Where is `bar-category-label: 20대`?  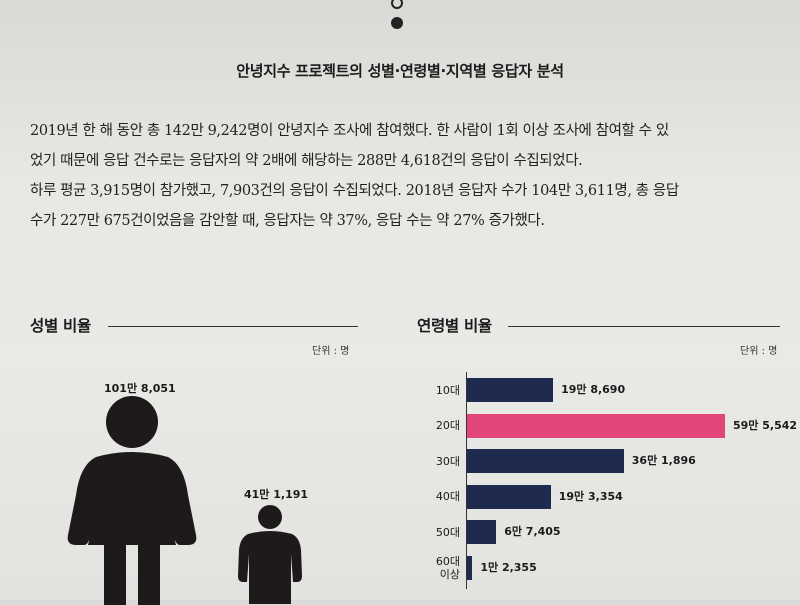
bar-category-label: 20대 is located at coordinates (447, 425).